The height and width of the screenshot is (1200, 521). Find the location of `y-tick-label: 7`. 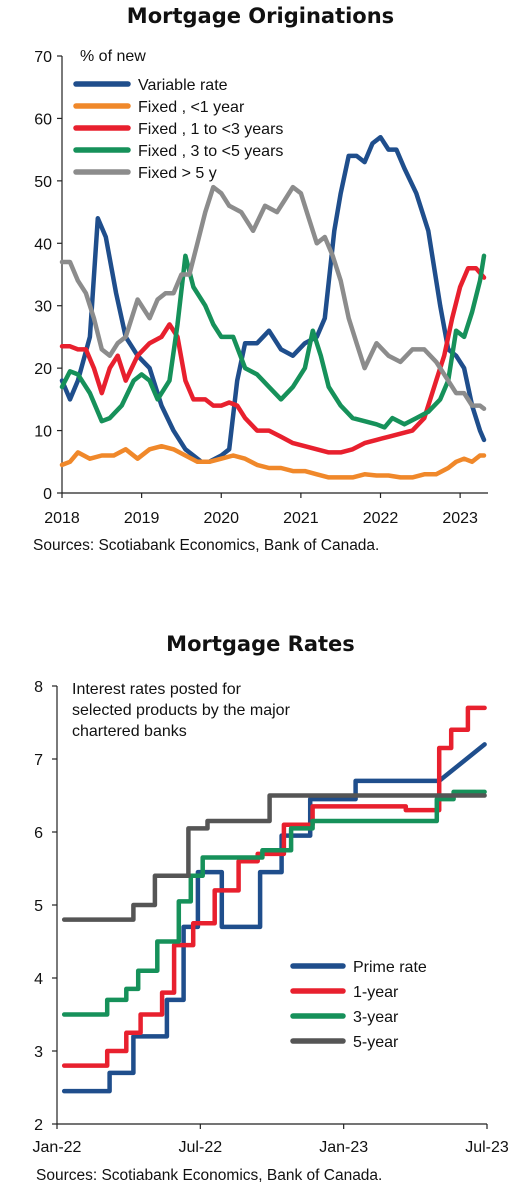

y-tick-label: 7 is located at coordinates (38, 760).